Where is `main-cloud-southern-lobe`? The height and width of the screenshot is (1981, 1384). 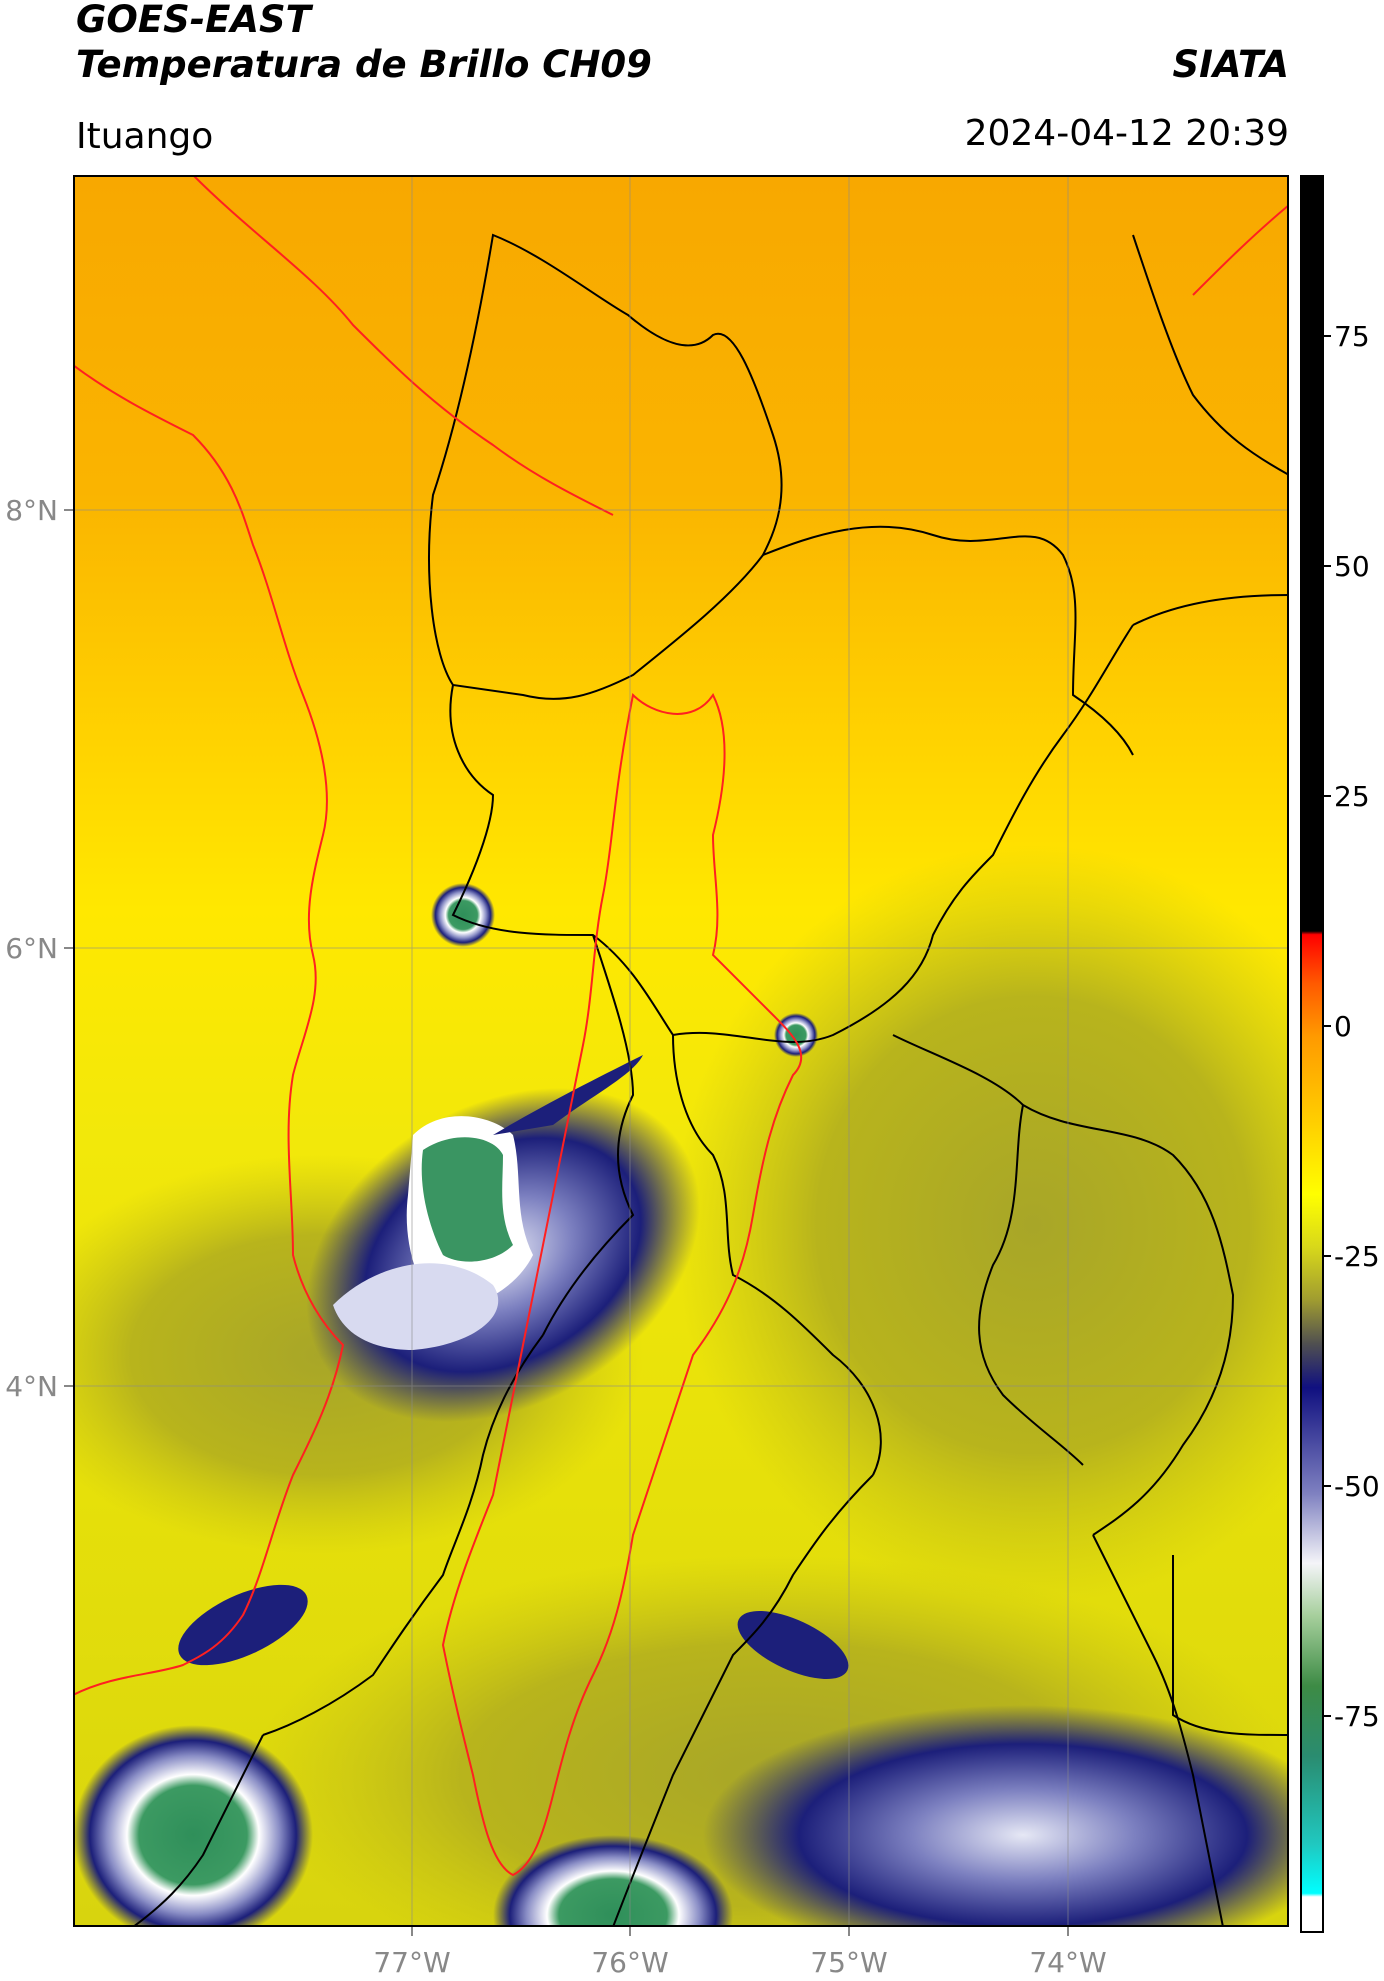 main-cloud-southern-lobe is located at coordinates (416, 1306).